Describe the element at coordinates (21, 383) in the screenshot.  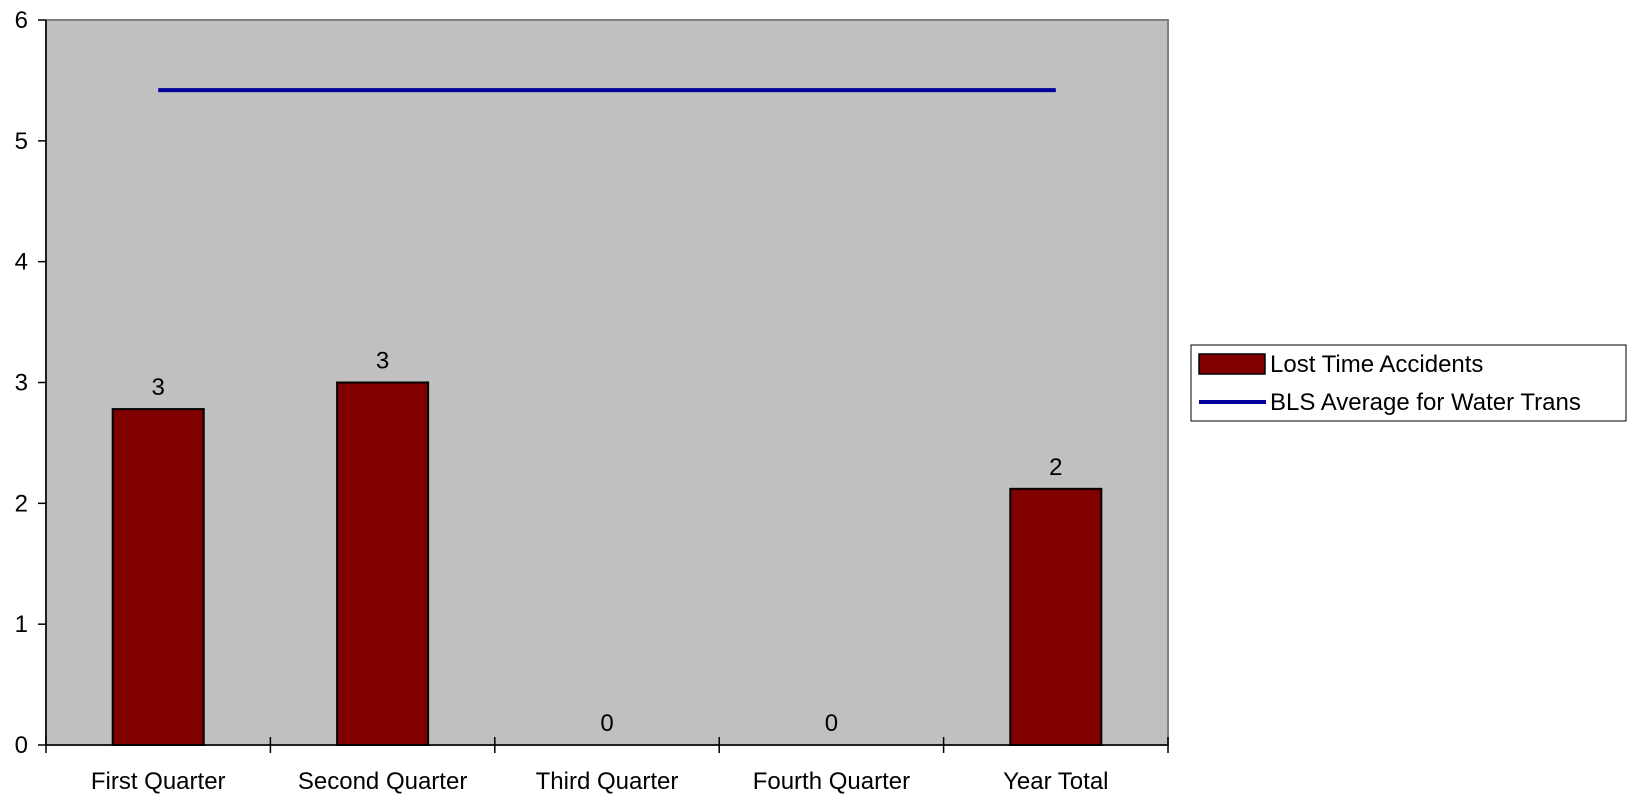
I see `y-tick-label-3: 3` at that location.